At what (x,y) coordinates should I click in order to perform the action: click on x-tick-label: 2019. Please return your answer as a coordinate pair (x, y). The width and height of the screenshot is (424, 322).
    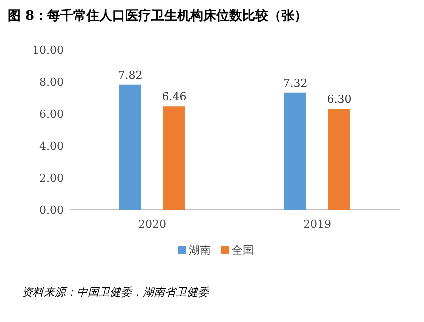
    Looking at the image, I should click on (318, 224).